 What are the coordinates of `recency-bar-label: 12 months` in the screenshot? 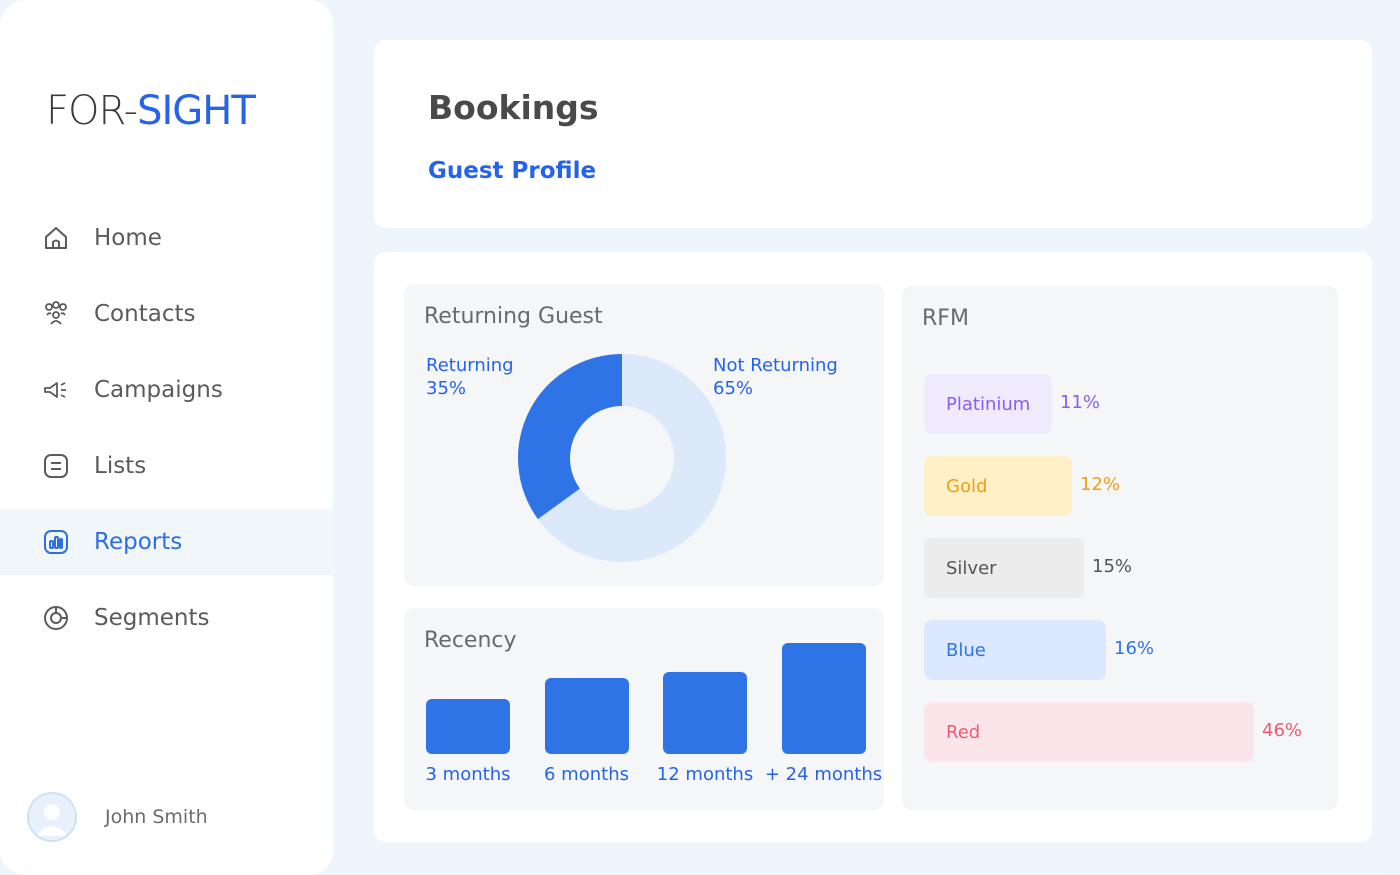 It's located at (705, 774).